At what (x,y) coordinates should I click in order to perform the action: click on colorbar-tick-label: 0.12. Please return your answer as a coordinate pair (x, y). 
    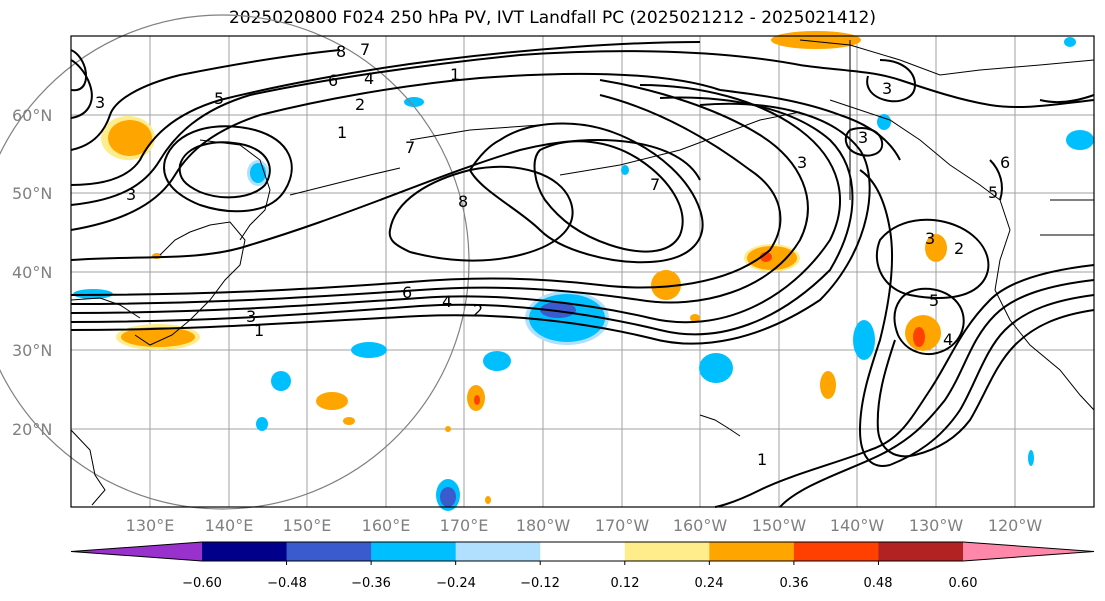
    Looking at the image, I should click on (625, 583).